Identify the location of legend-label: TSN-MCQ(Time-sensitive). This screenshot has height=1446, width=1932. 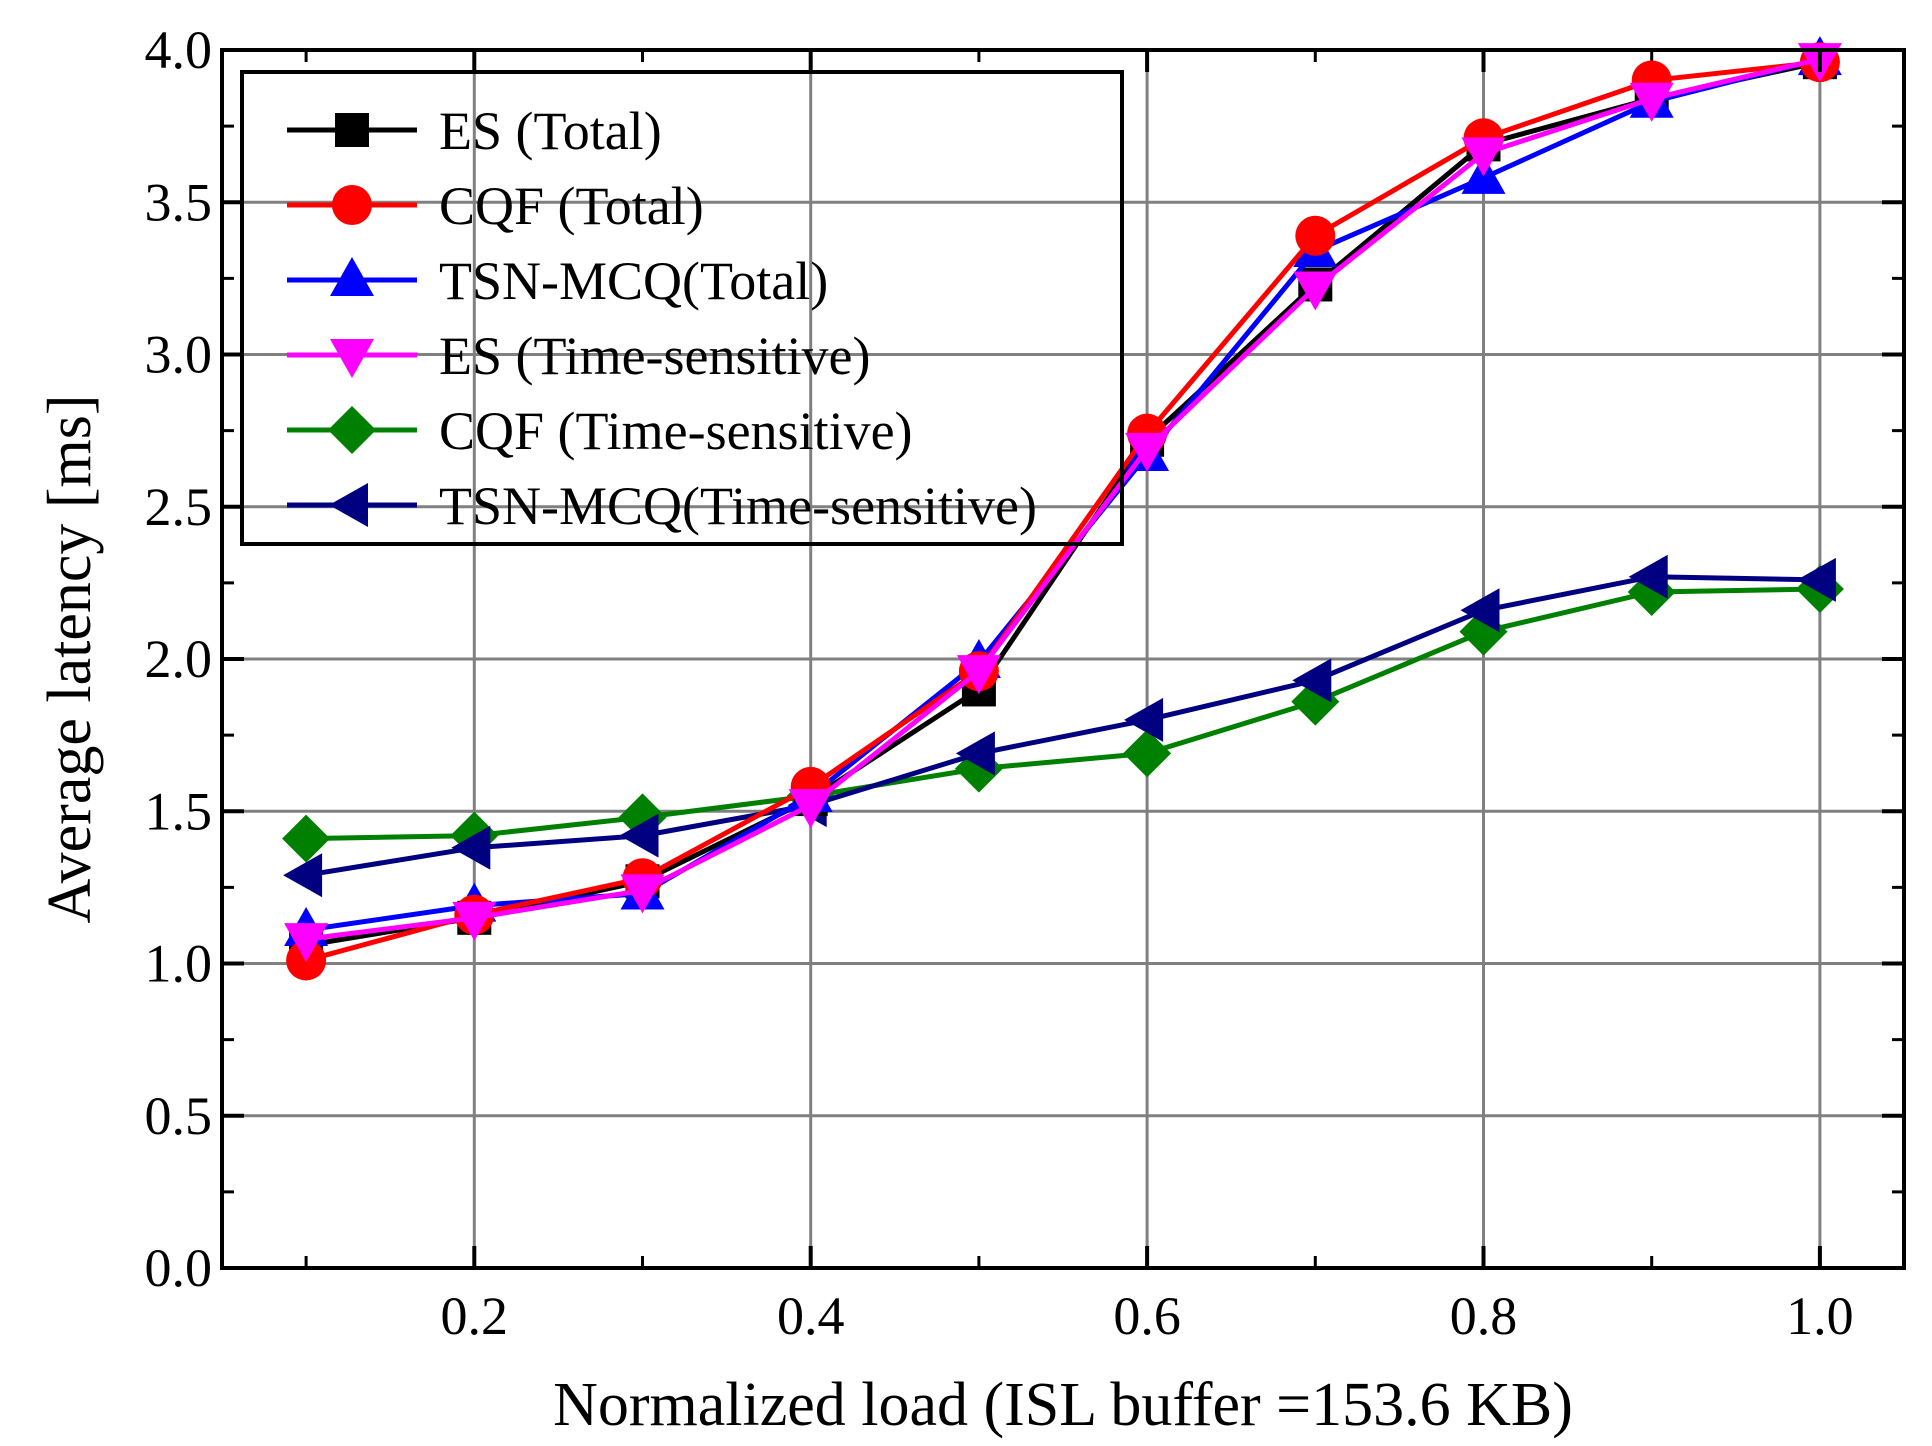
(738, 506).